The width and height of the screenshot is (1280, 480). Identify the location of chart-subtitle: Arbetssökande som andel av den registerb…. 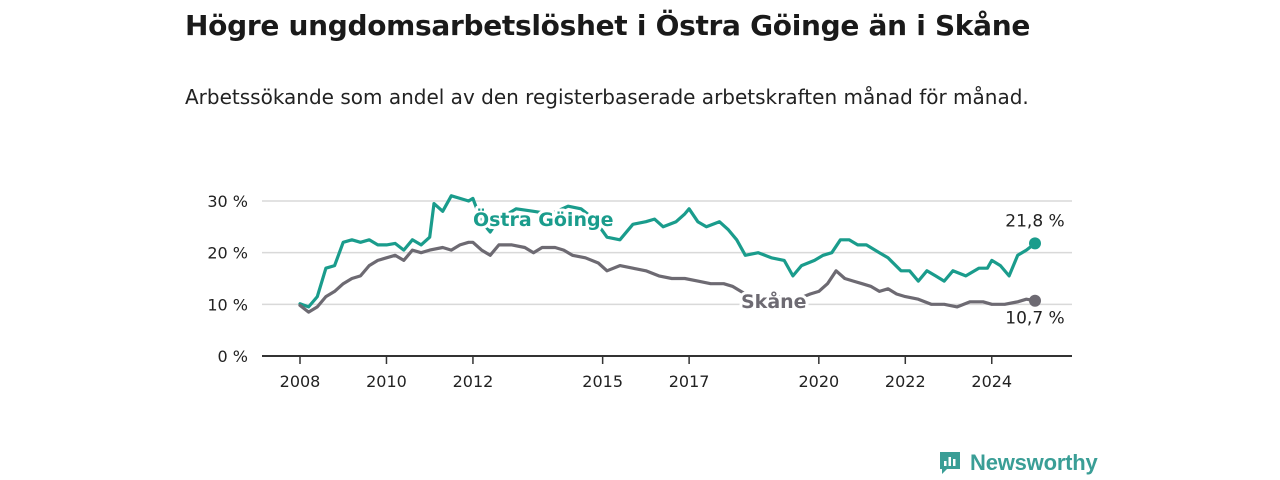
(607, 97).